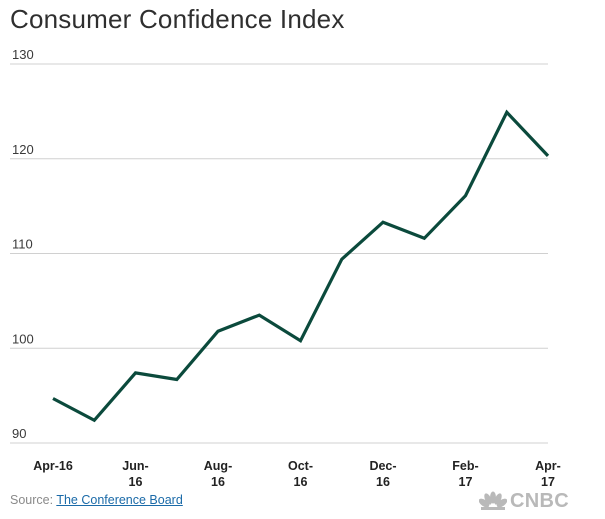  I want to click on x-tick-label: Apr- 17, so click(548, 474).